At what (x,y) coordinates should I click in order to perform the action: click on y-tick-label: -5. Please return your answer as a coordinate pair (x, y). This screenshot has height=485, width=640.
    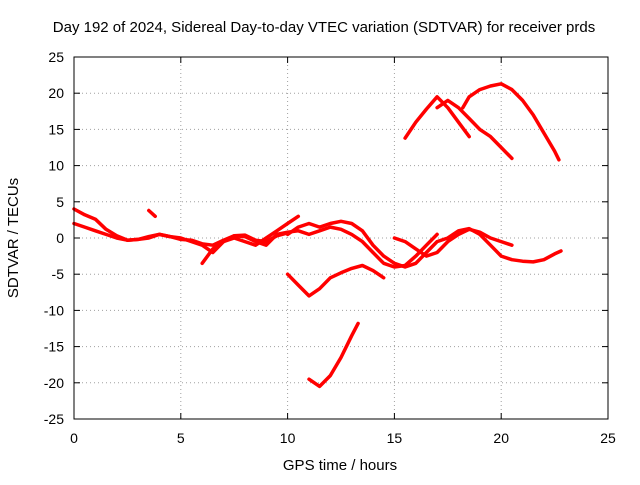
    Looking at the image, I should click on (58, 274).